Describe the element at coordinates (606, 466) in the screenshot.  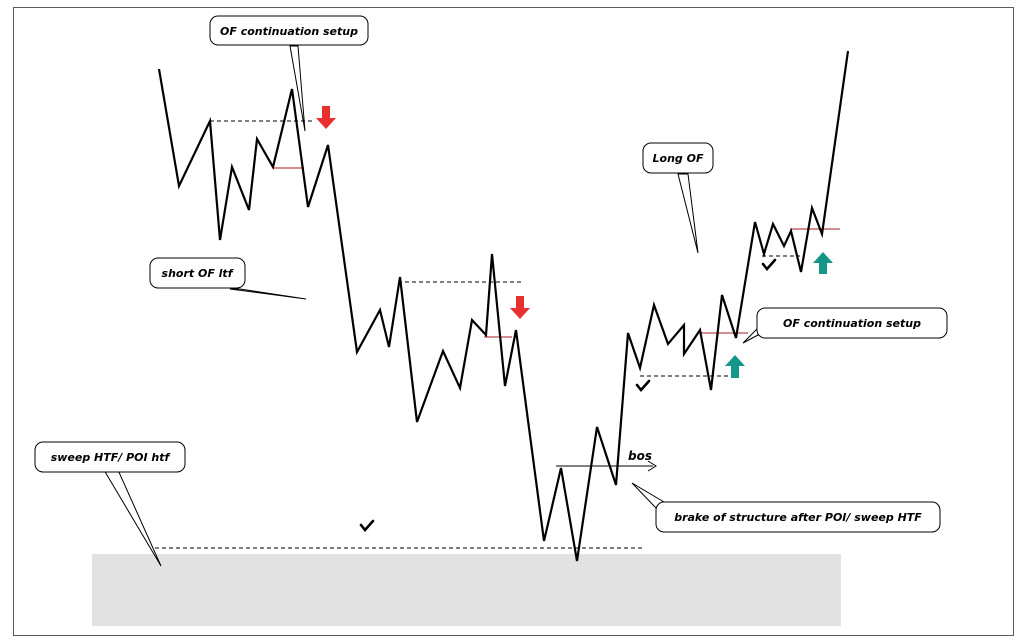
I see `bos-arrow` at that location.